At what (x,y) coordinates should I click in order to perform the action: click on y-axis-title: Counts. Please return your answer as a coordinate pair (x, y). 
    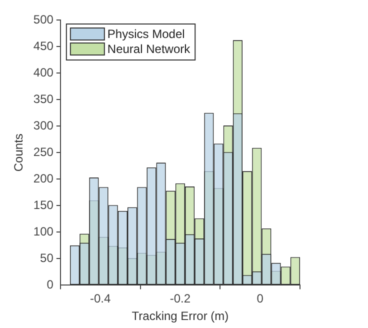
    Looking at the image, I should click on (19, 153).